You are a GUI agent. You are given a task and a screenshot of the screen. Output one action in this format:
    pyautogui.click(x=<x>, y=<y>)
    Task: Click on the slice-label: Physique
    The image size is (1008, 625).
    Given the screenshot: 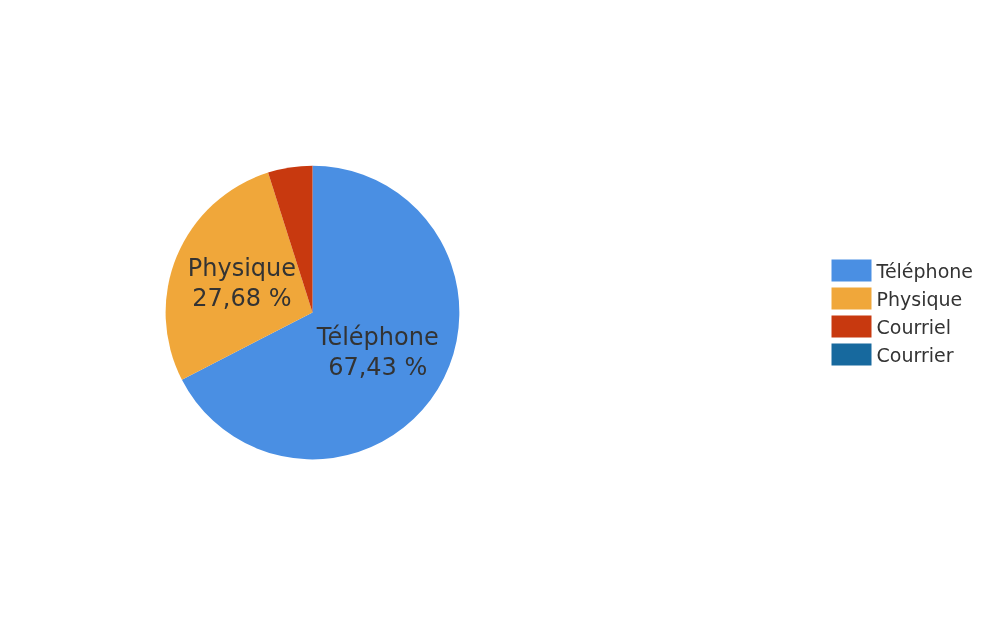 What is the action you would take?
    pyautogui.click(x=242, y=268)
    